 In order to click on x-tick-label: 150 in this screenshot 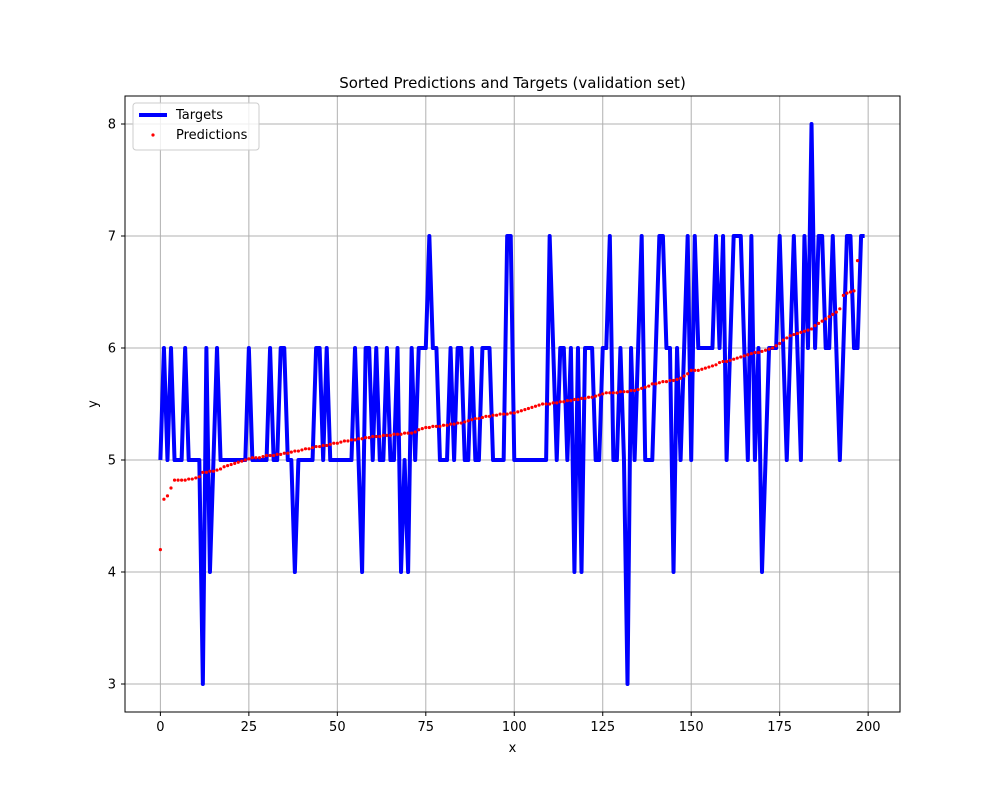, I will do `click(691, 727)`.